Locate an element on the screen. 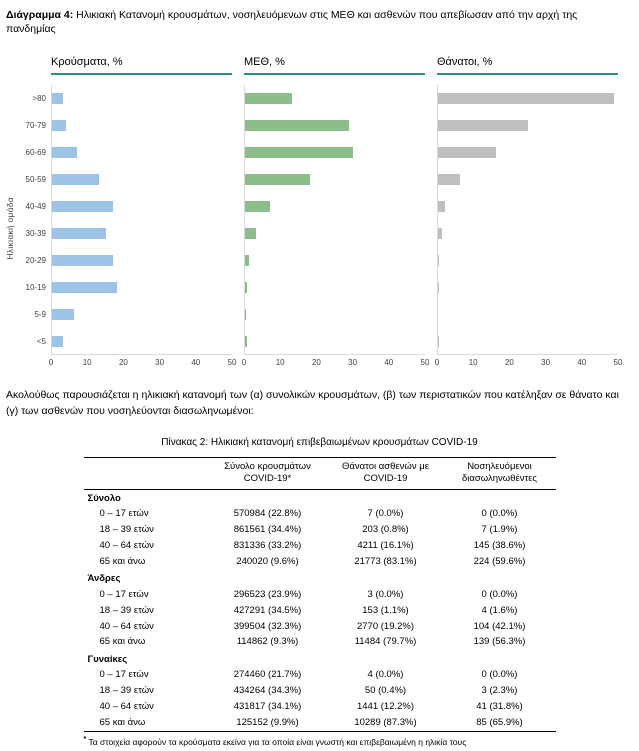 The height and width of the screenshot is (751, 639). category-label: 20-29 is located at coordinates (35, 261).